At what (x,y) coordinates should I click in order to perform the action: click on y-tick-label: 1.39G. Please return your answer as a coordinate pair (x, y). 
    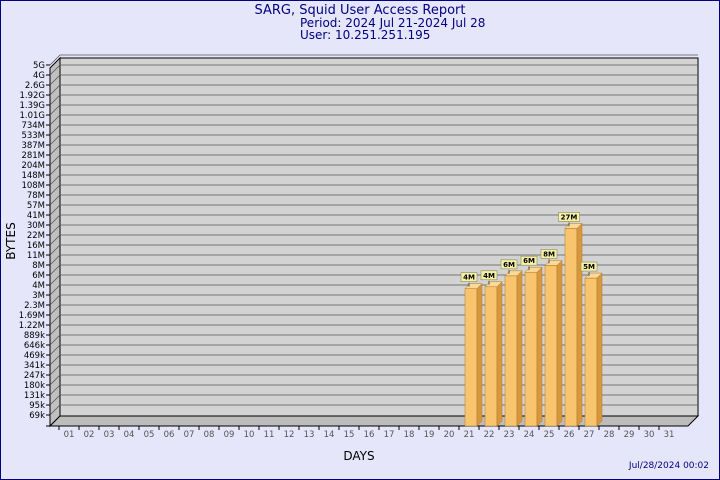
    Looking at the image, I should click on (32, 106).